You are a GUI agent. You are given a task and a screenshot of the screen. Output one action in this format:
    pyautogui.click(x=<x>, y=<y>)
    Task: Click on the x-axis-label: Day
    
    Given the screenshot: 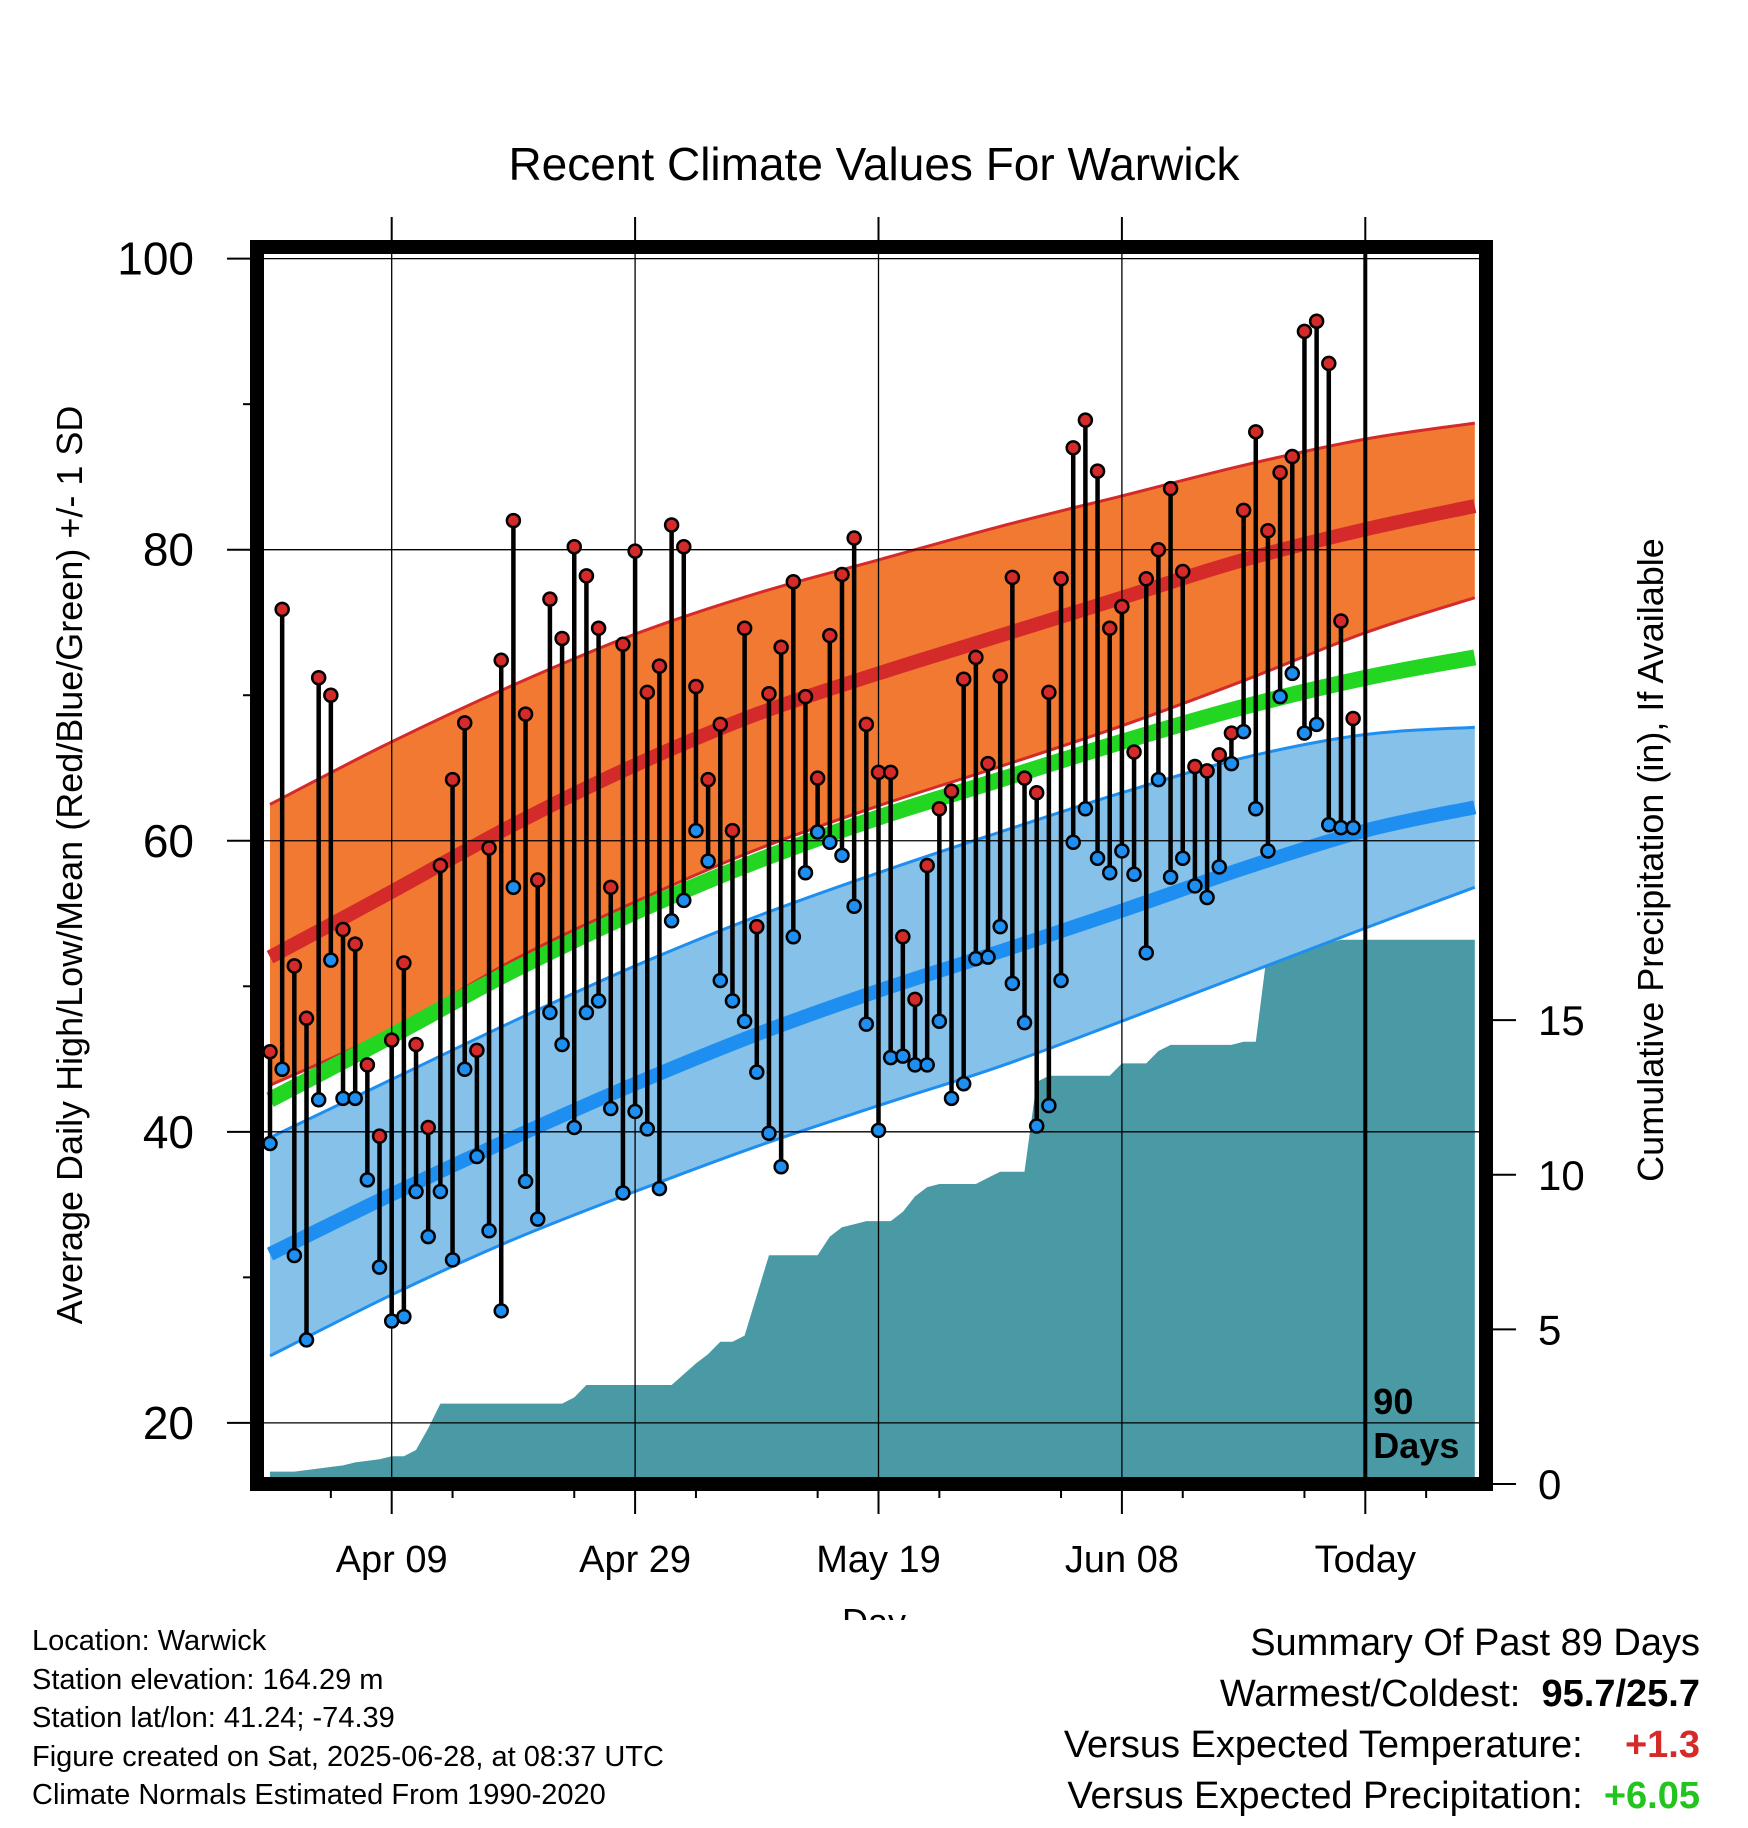 What is the action you would take?
    pyautogui.click(x=874, y=1610)
    